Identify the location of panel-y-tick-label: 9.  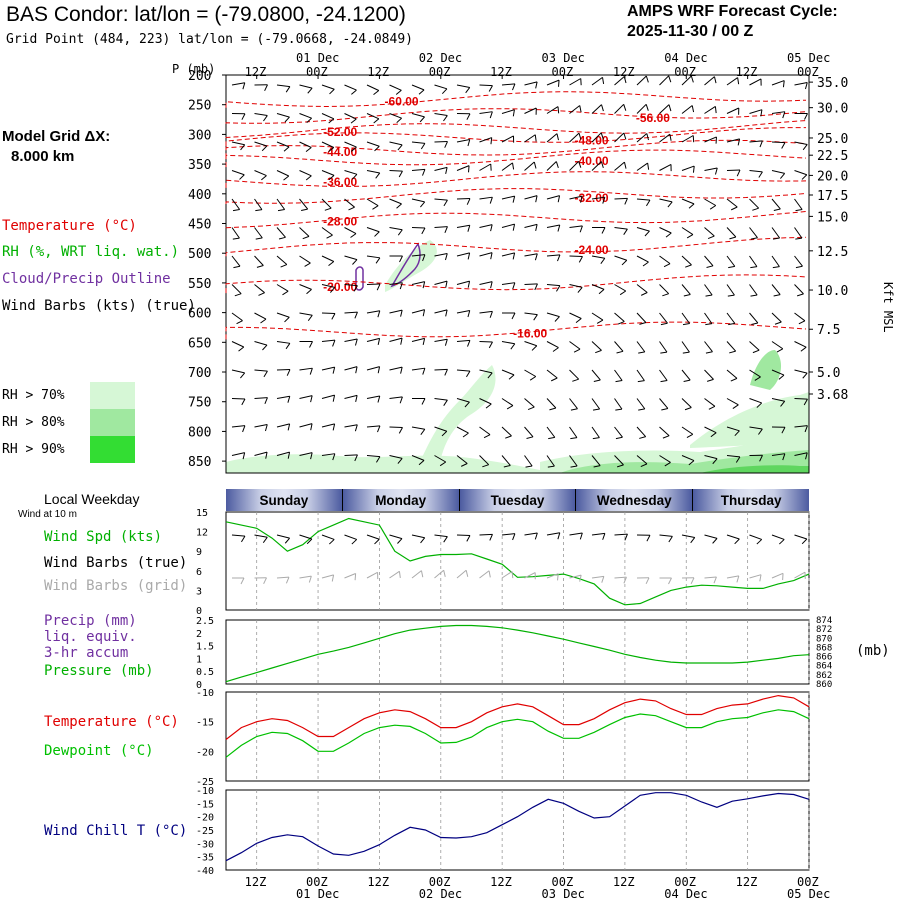
(199, 552).